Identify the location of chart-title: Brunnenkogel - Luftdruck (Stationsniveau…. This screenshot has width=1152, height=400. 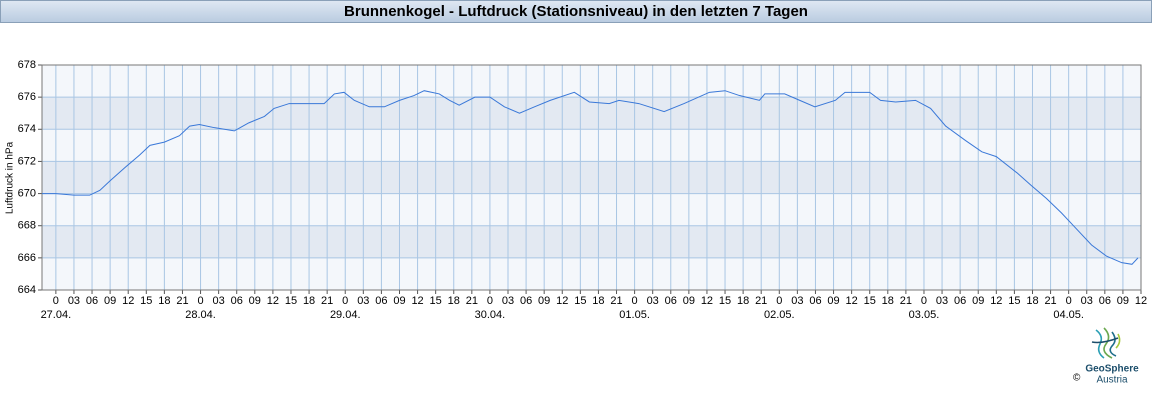
(576, 11).